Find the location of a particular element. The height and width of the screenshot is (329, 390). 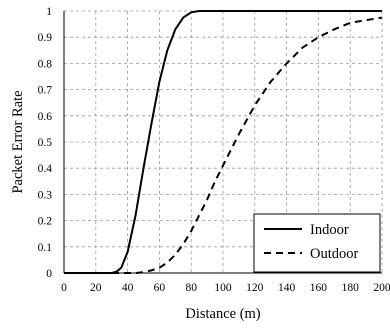

y-tick-label: 0.8 is located at coordinates (45, 64).